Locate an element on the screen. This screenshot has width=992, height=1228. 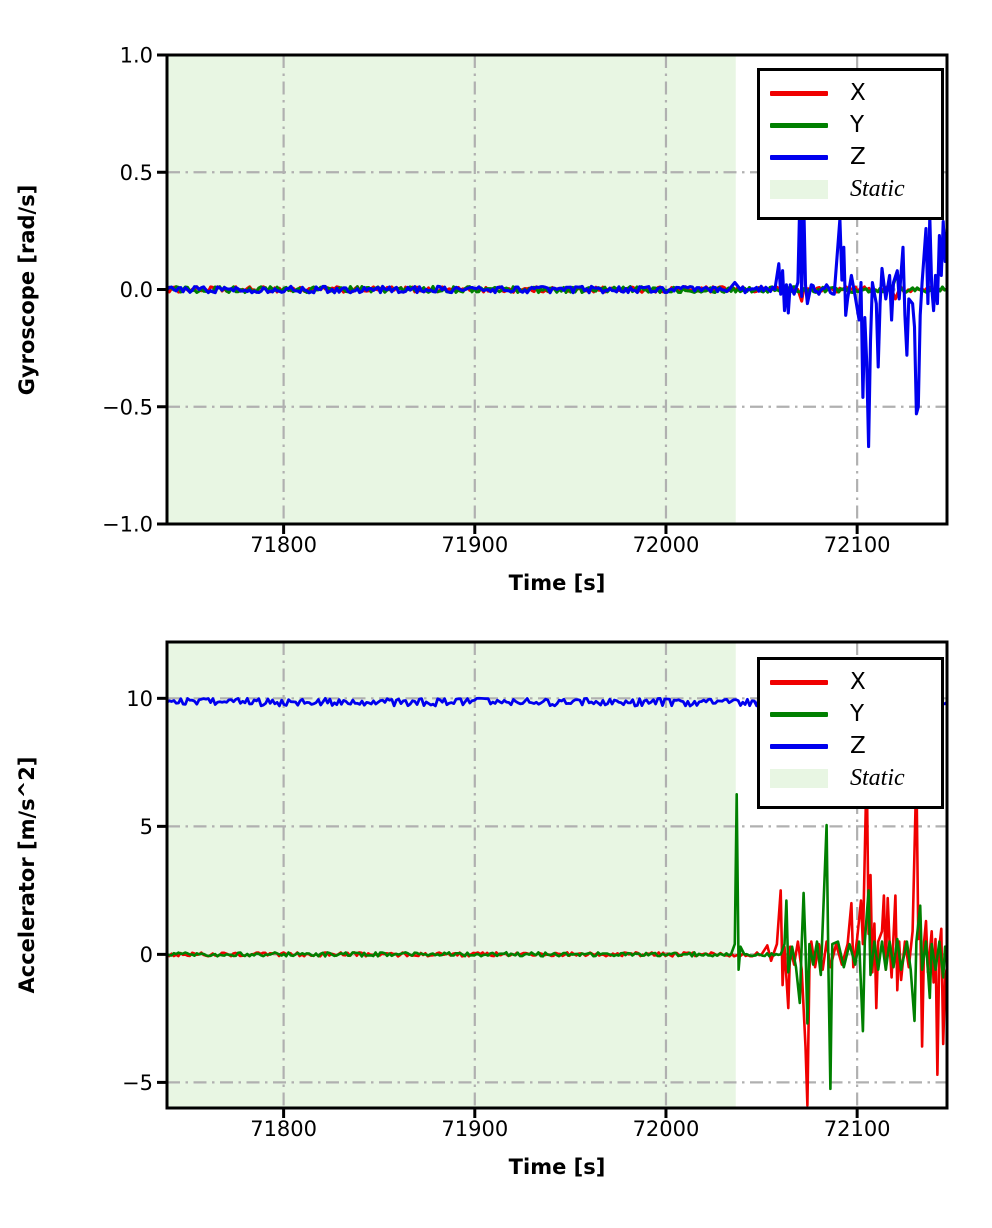
accelerator-x-axis-label: Time [s] is located at coordinates (557, 1167).